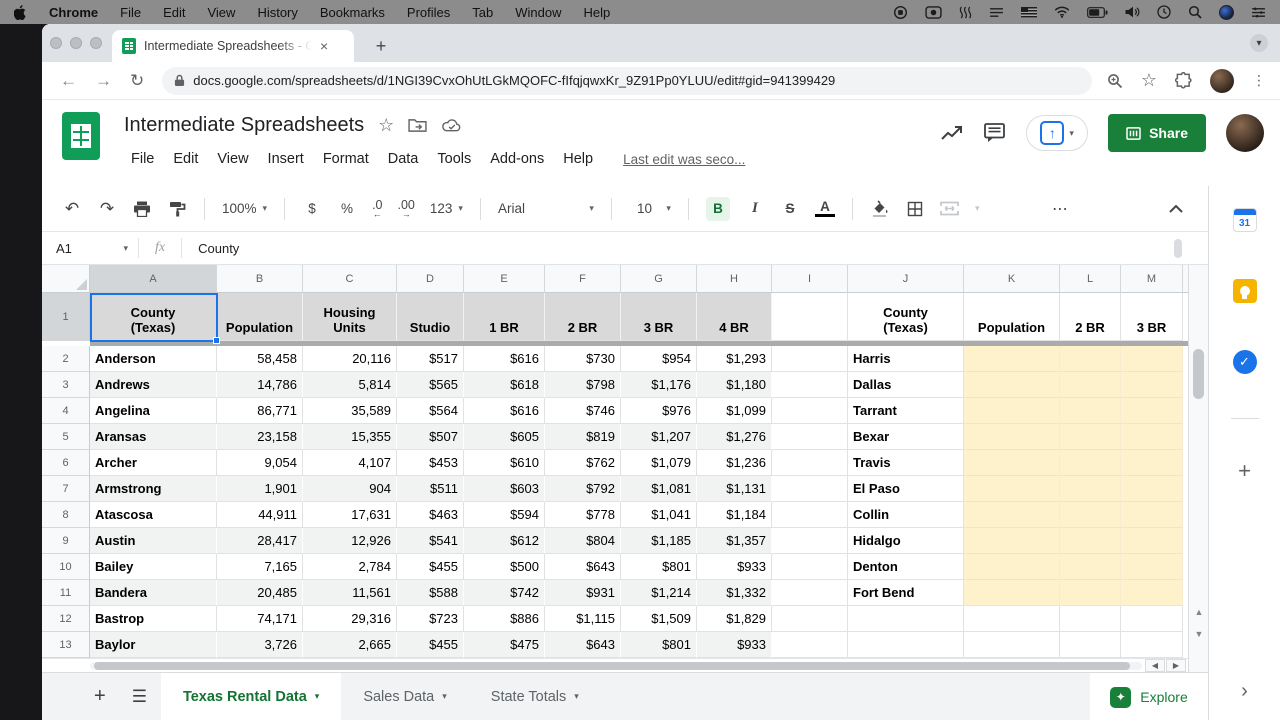 This screenshot has height=720, width=1280. What do you see at coordinates (381, 45) in the screenshot?
I see `new-tab-button: +` at bounding box center [381, 45].